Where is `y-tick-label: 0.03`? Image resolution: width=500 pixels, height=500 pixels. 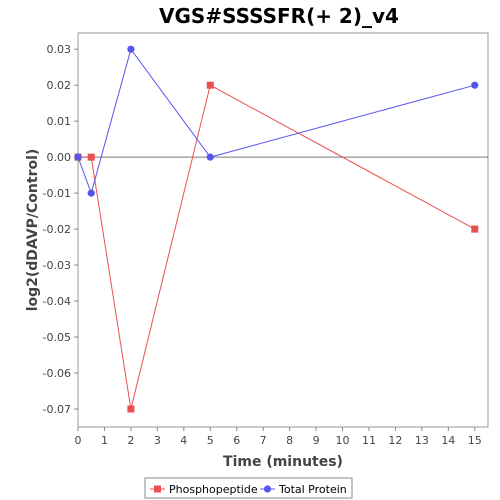
y-tick-label: 0.03 is located at coordinates (59, 49).